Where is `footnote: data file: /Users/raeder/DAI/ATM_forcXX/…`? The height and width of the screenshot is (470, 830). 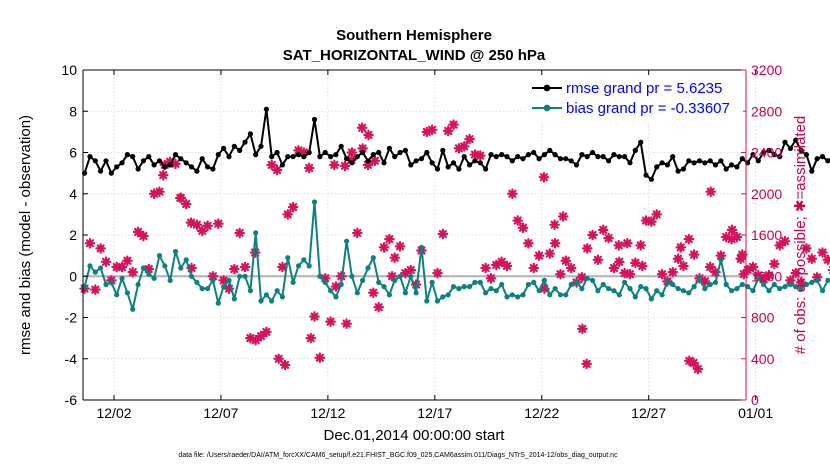 footnote: data file: /Users/raeder/DAI/ATM_forcXX/… is located at coordinates (398, 455).